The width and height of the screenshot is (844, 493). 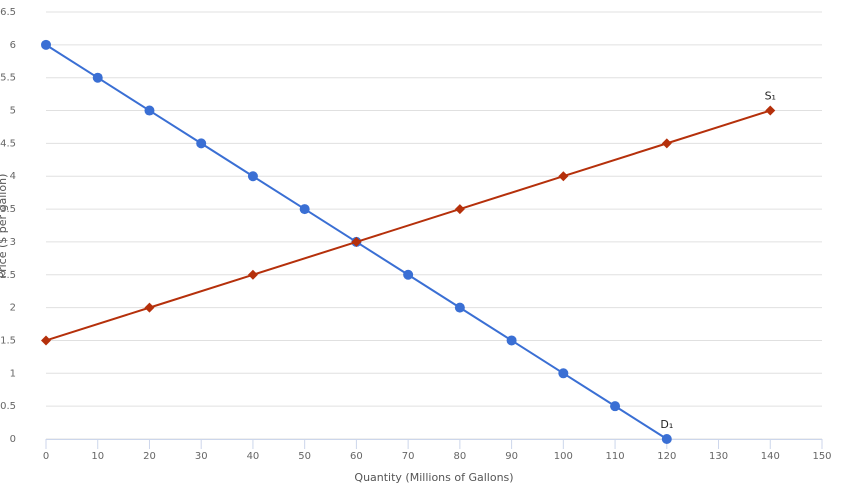 I want to click on x-tick-label: 60, so click(x=356, y=456).